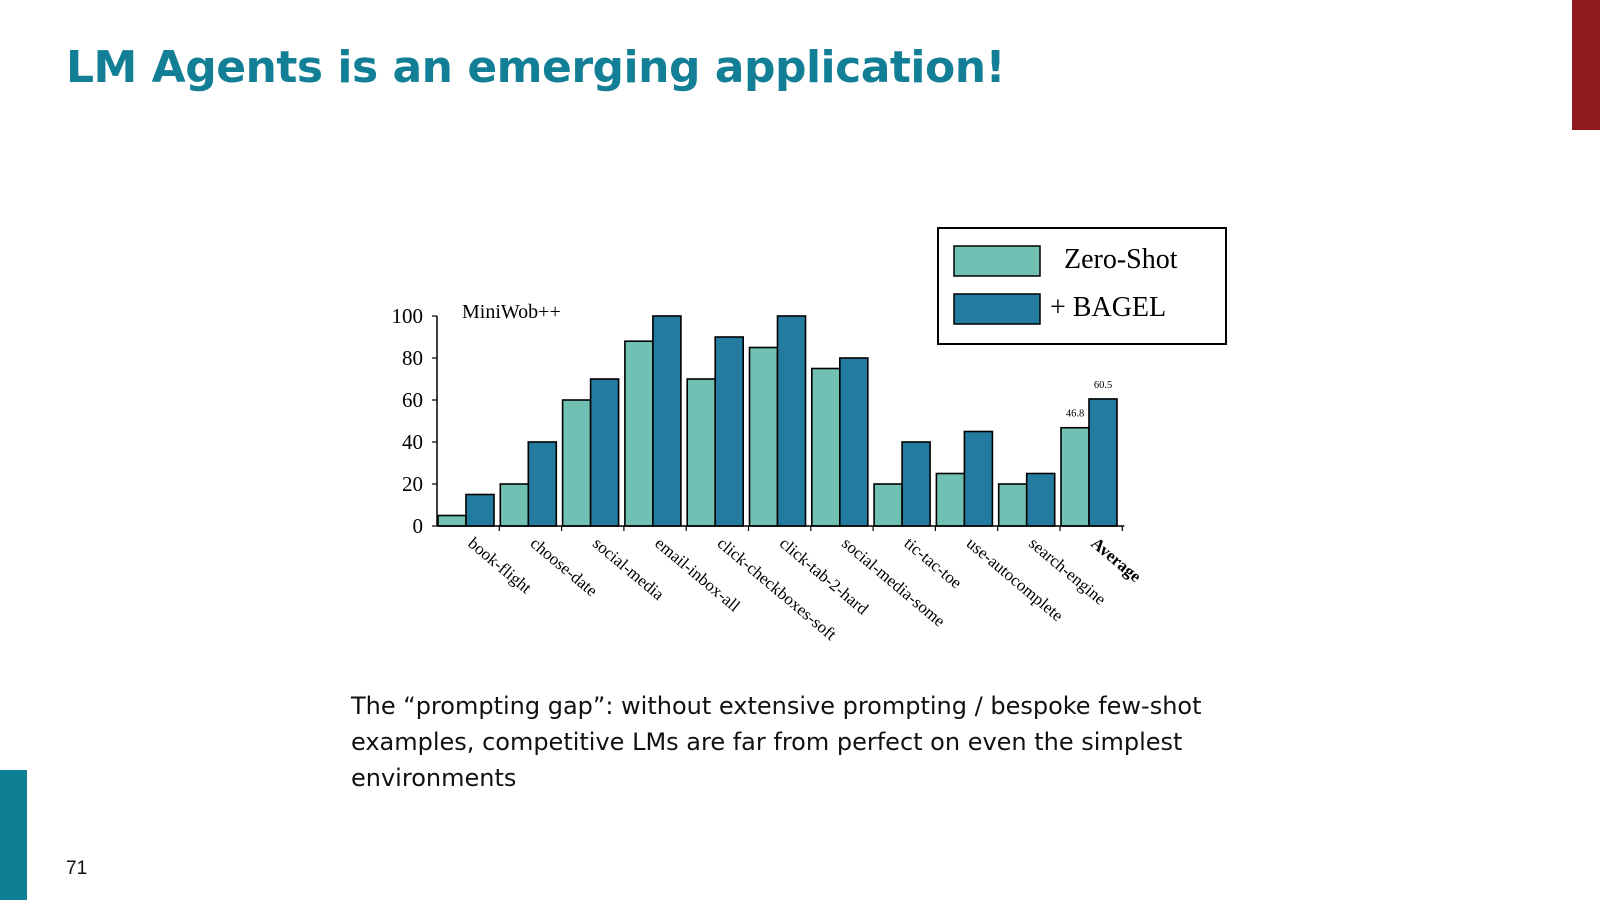 Image resolution: width=1600 pixels, height=900 pixels. Describe the element at coordinates (1012, 505) in the screenshot. I see `bar-zero-shot-search-engine` at that location.